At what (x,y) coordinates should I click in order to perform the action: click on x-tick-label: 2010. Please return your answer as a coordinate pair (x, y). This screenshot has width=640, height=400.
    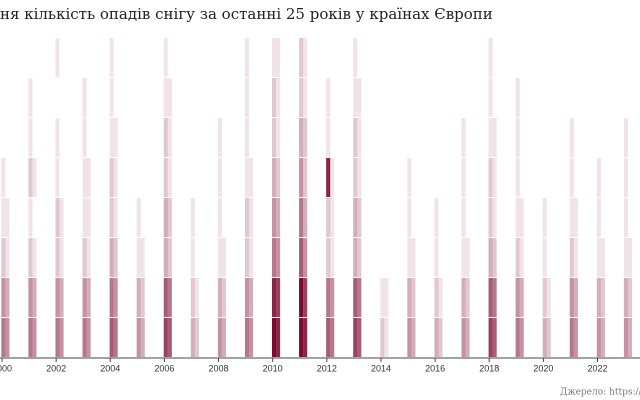
    Looking at the image, I should click on (273, 368).